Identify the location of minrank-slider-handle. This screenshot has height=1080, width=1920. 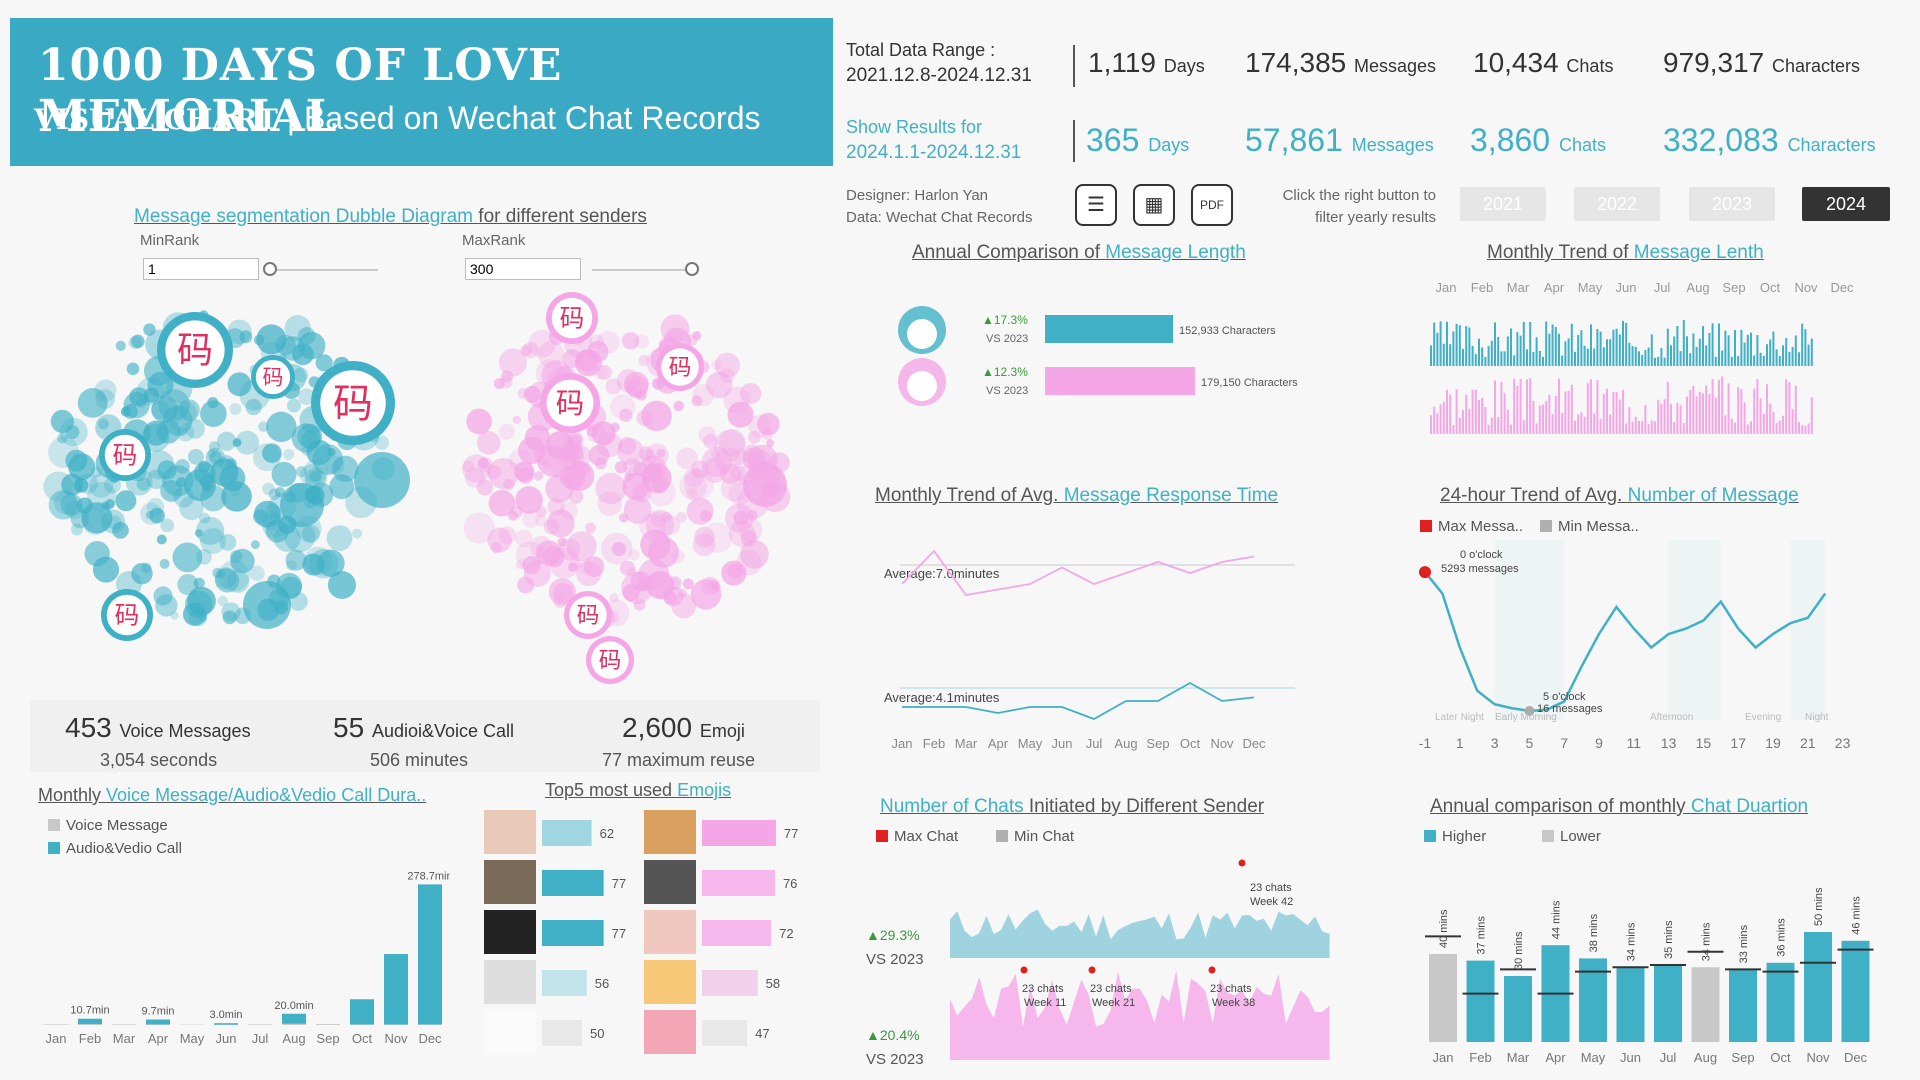
(270, 269).